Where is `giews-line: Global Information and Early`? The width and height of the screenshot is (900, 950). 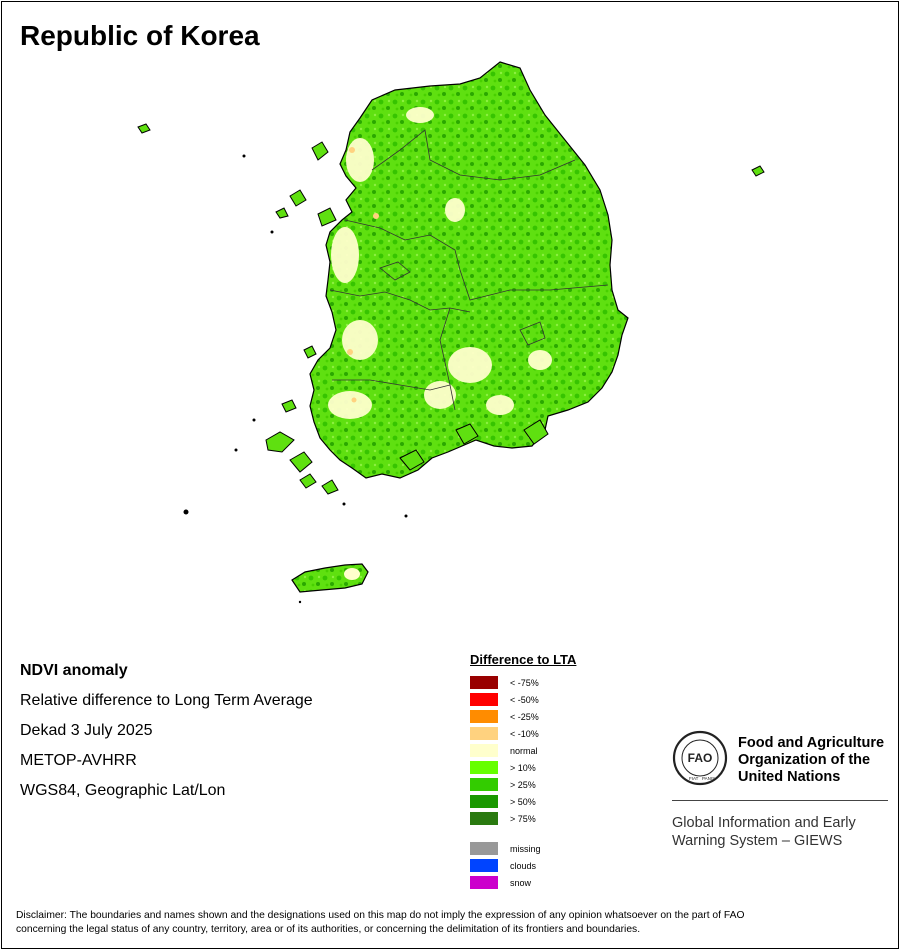 giews-line: Global Information and Early is located at coordinates (764, 823).